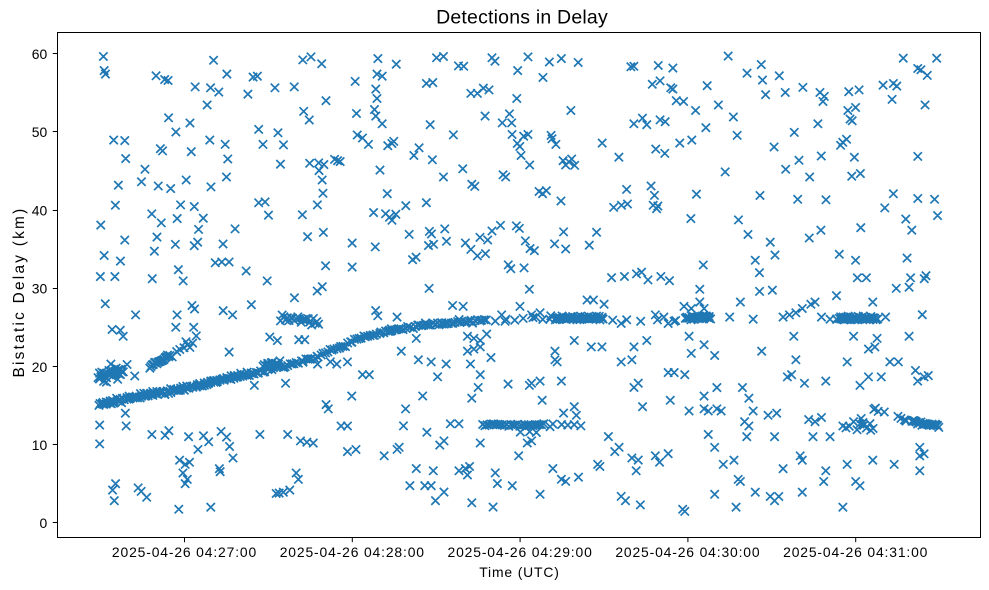 This screenshot has height=590, width=989. What do you see at coordinates (40, 367) in the screenshot?
I see `svg-text: 20` at bounding box center [40, 367].